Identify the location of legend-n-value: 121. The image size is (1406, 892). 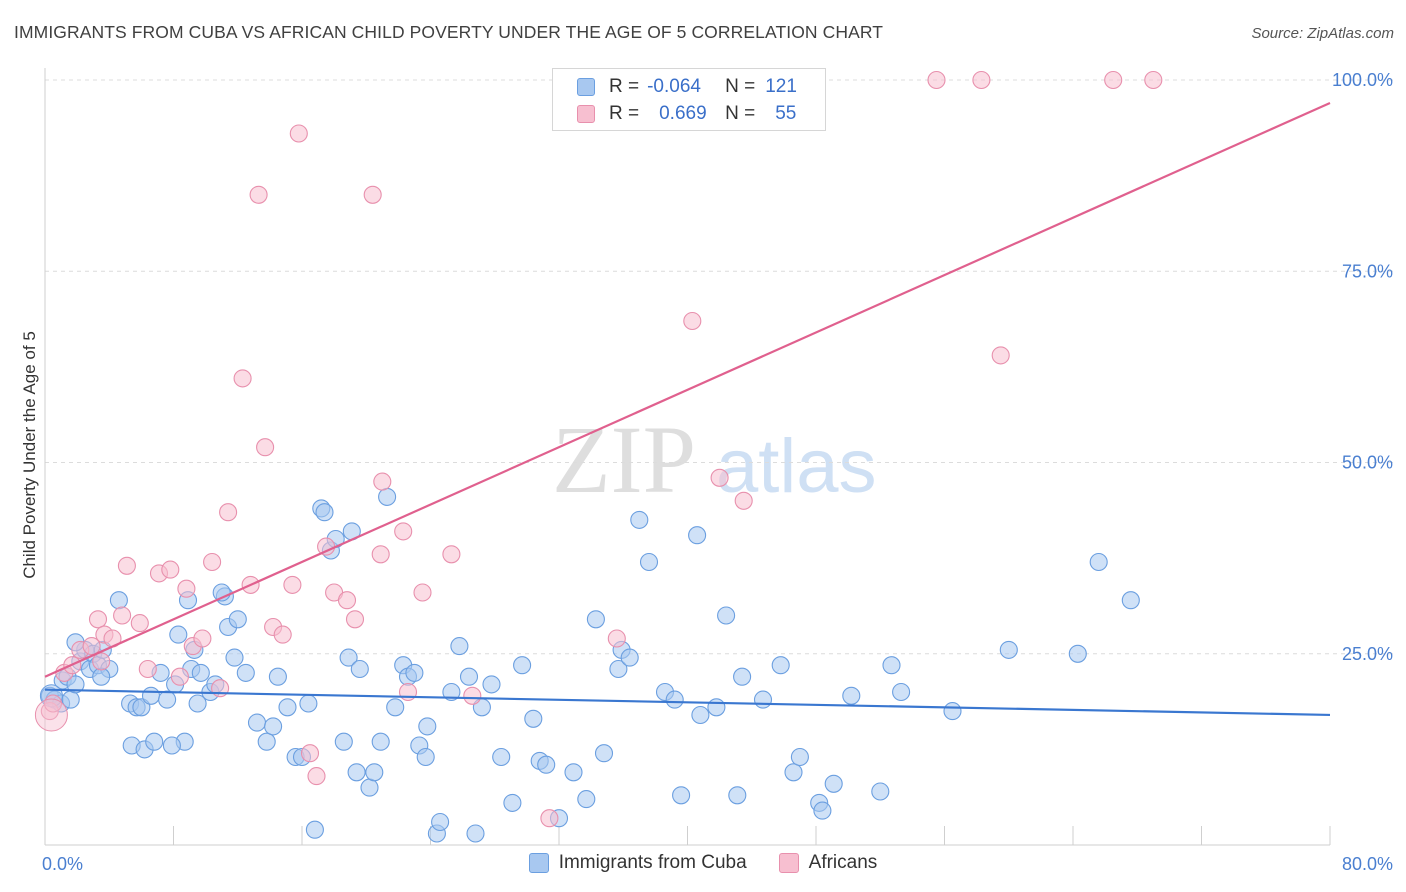
(781, 86).